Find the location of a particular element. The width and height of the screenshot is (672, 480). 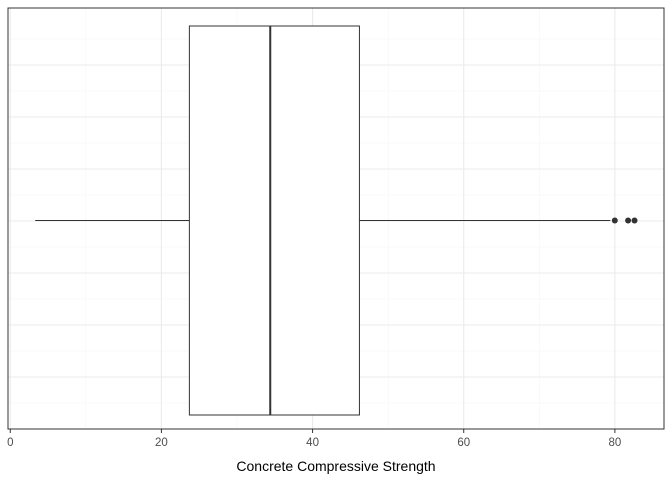

x-axis: 0 20 40 60 80 is located at coordinates (314, 439).